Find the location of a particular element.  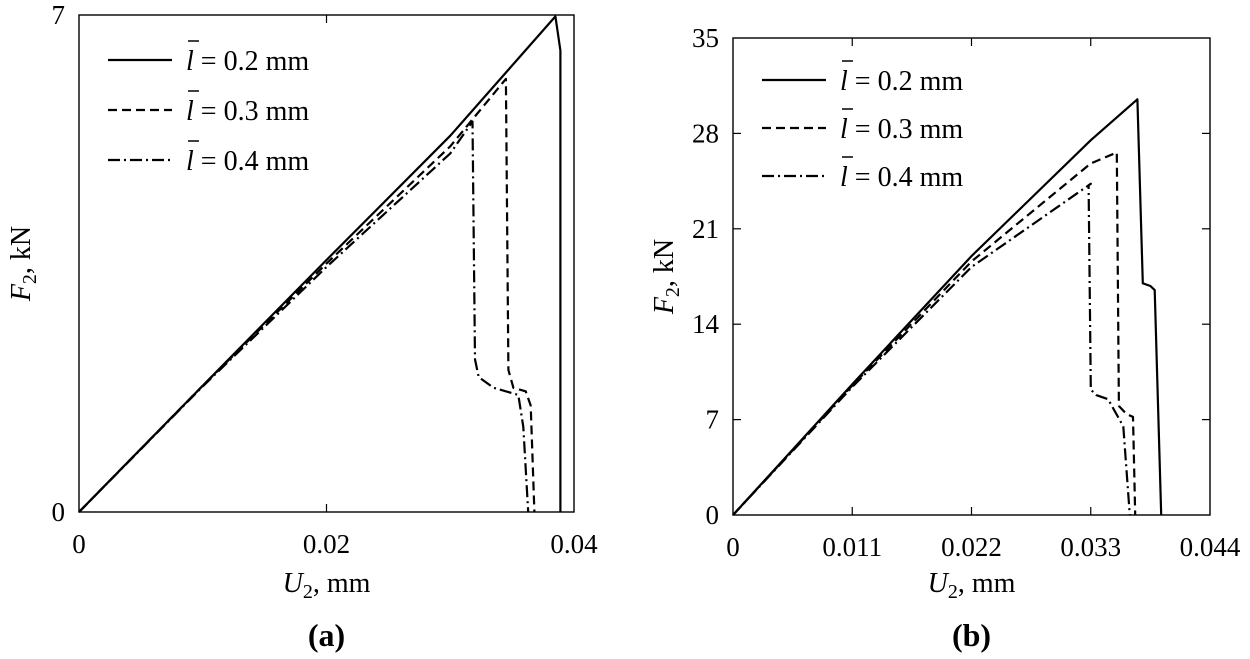

x-tick-label: 0.04 is located at coordinates (574, 544).